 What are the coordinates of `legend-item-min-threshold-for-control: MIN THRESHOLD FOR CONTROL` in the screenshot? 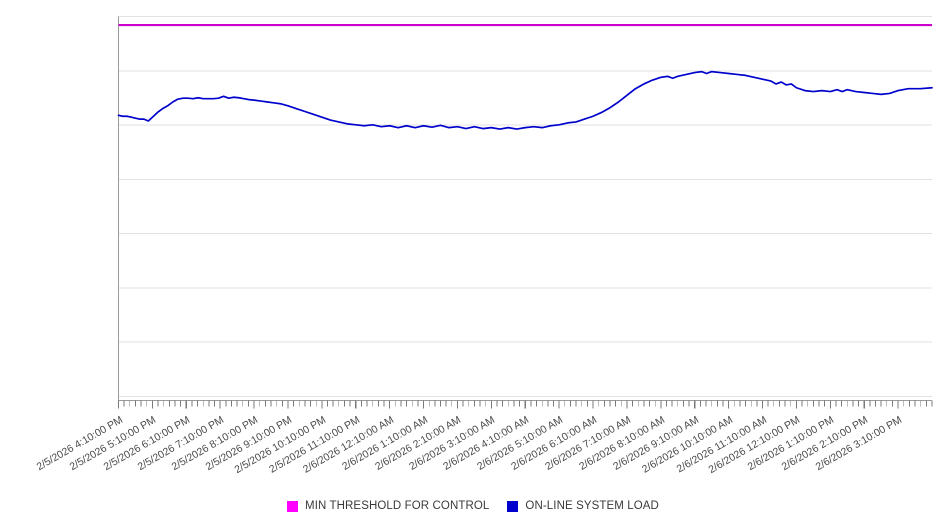 It's located at (388, 506).